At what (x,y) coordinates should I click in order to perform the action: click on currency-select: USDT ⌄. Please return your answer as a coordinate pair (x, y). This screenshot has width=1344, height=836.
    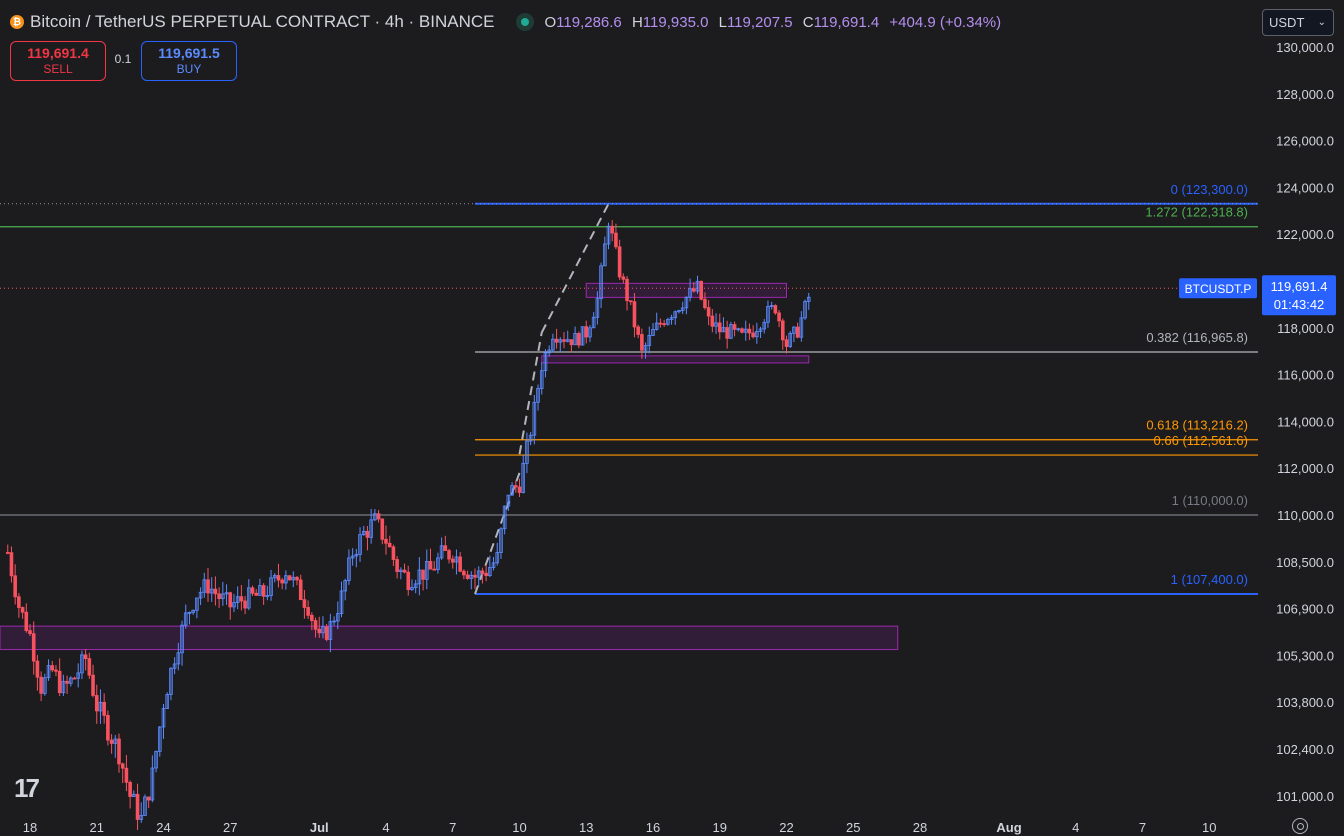
    Looking at the image, I should click on (1298, 22).